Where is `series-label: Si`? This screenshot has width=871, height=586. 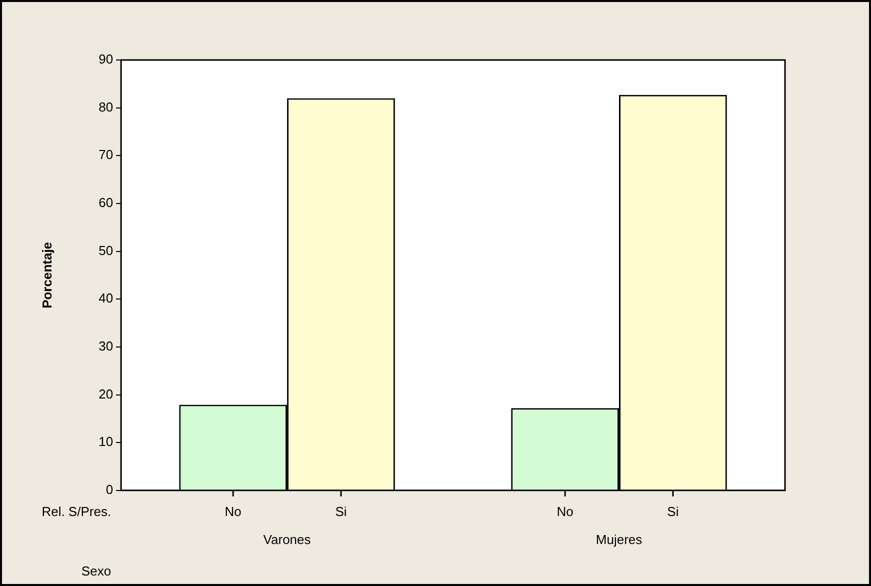 series-label: Si is located at coordinates (341, 511).